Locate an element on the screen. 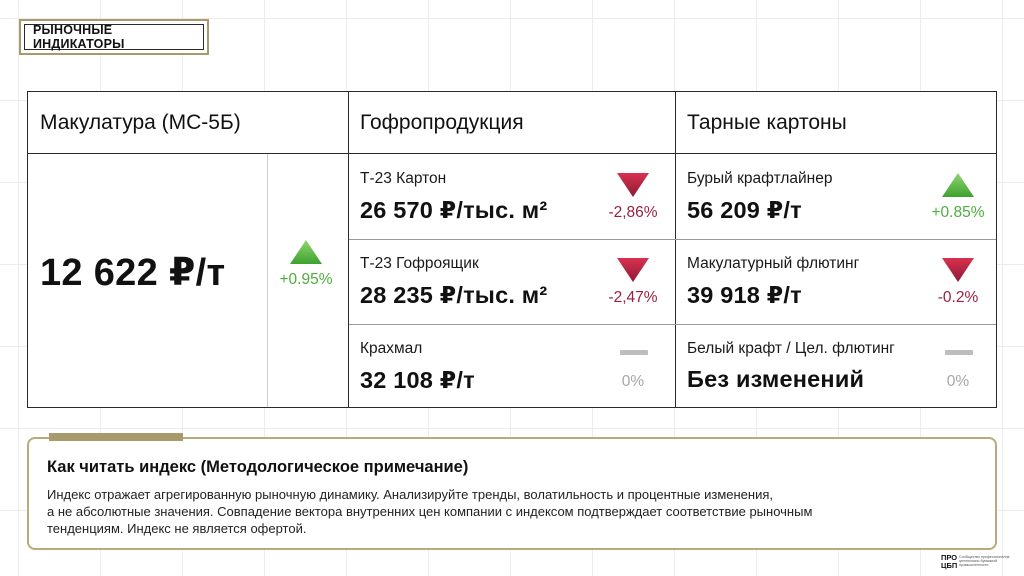 This screenshot has width=1024, height=576. gofro-change: -2,86% is located at coordinates (633, 212).